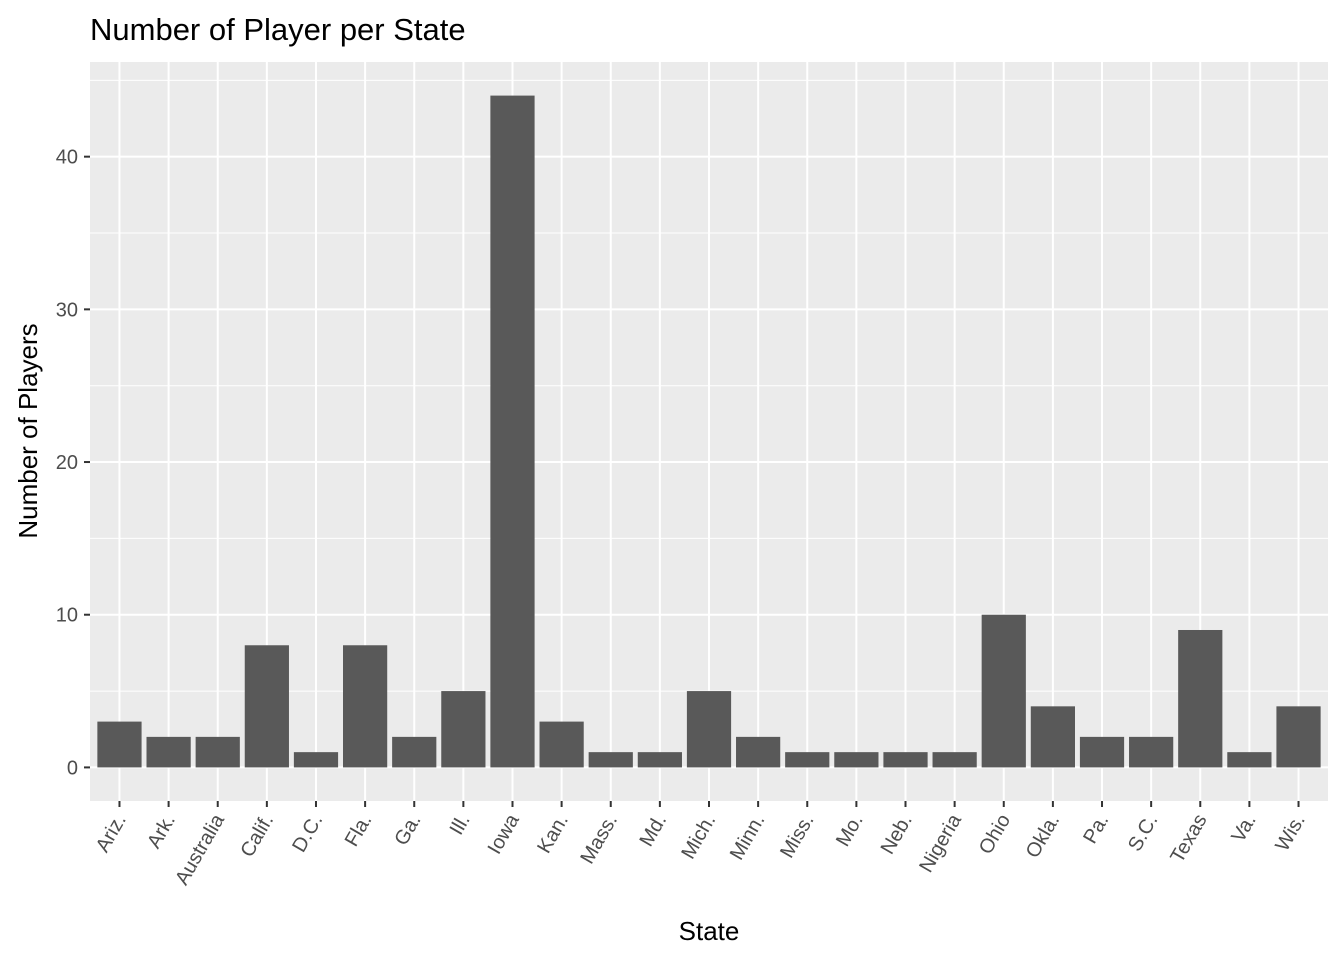 The width and height of the screenshot is (1344, 960). What do you see at coordinates (266, 706) in the screenshot?
I see `bar-Calif.` at bounding box center [266, 706].